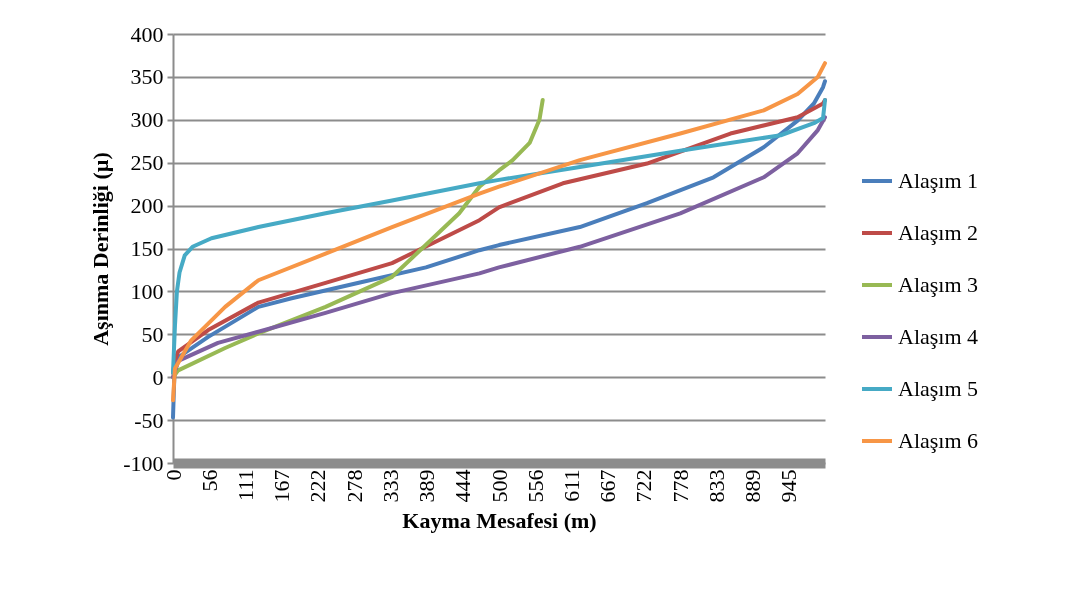 The width and height of the screenshot is (1068, 606). What do you see at coordinates (101, 249) in the screenshot?
I see `y-axis-title: Aşınma Derinliği (µ)` at bounding box center [101, 249].